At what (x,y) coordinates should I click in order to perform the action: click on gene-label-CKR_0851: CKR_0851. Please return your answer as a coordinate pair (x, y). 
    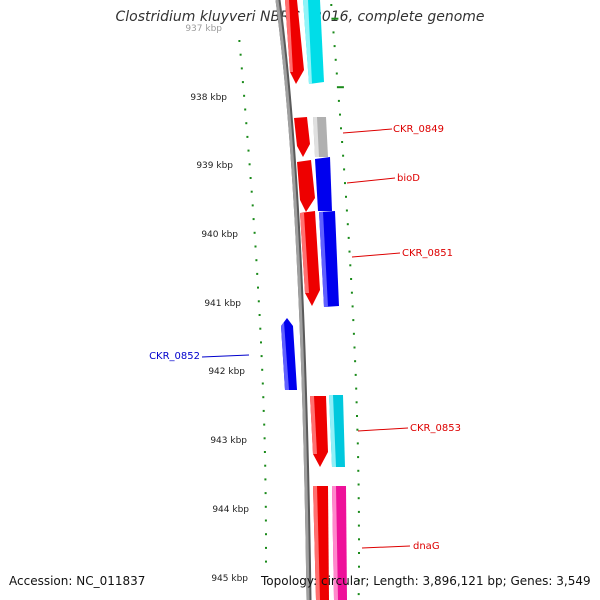
    Looking at the image, I should click on (427, 253).